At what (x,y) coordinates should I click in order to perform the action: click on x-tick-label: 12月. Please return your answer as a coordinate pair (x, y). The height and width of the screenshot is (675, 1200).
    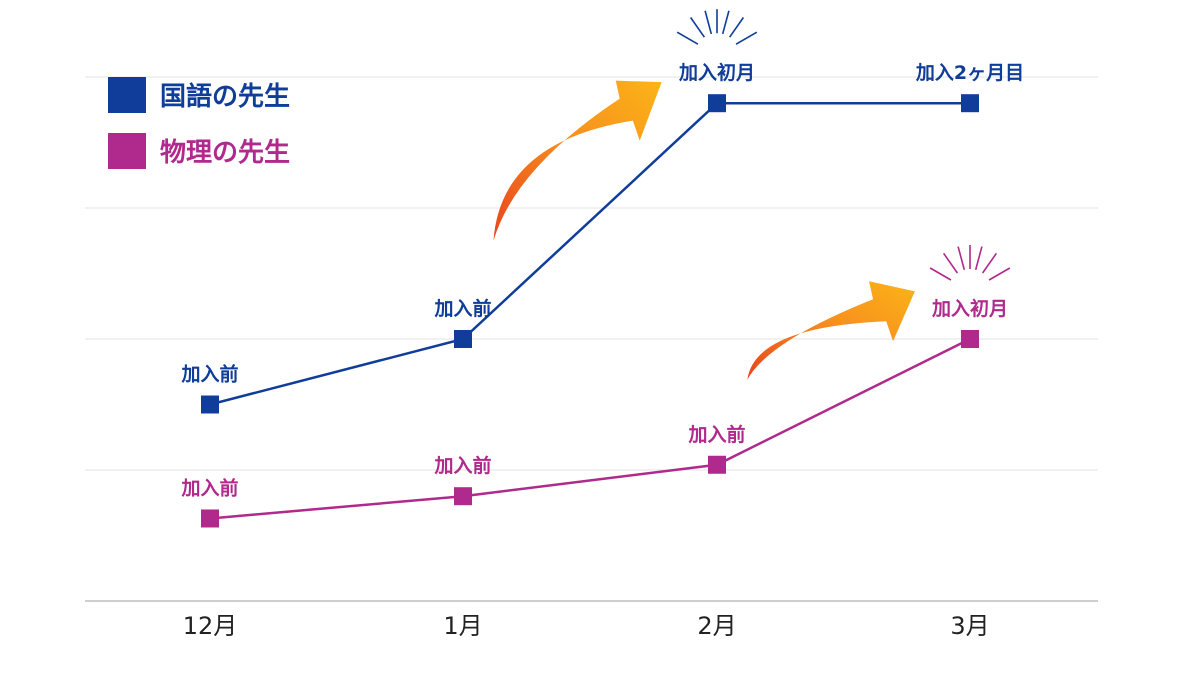
    Looking at the image, I should click on (210, 626).